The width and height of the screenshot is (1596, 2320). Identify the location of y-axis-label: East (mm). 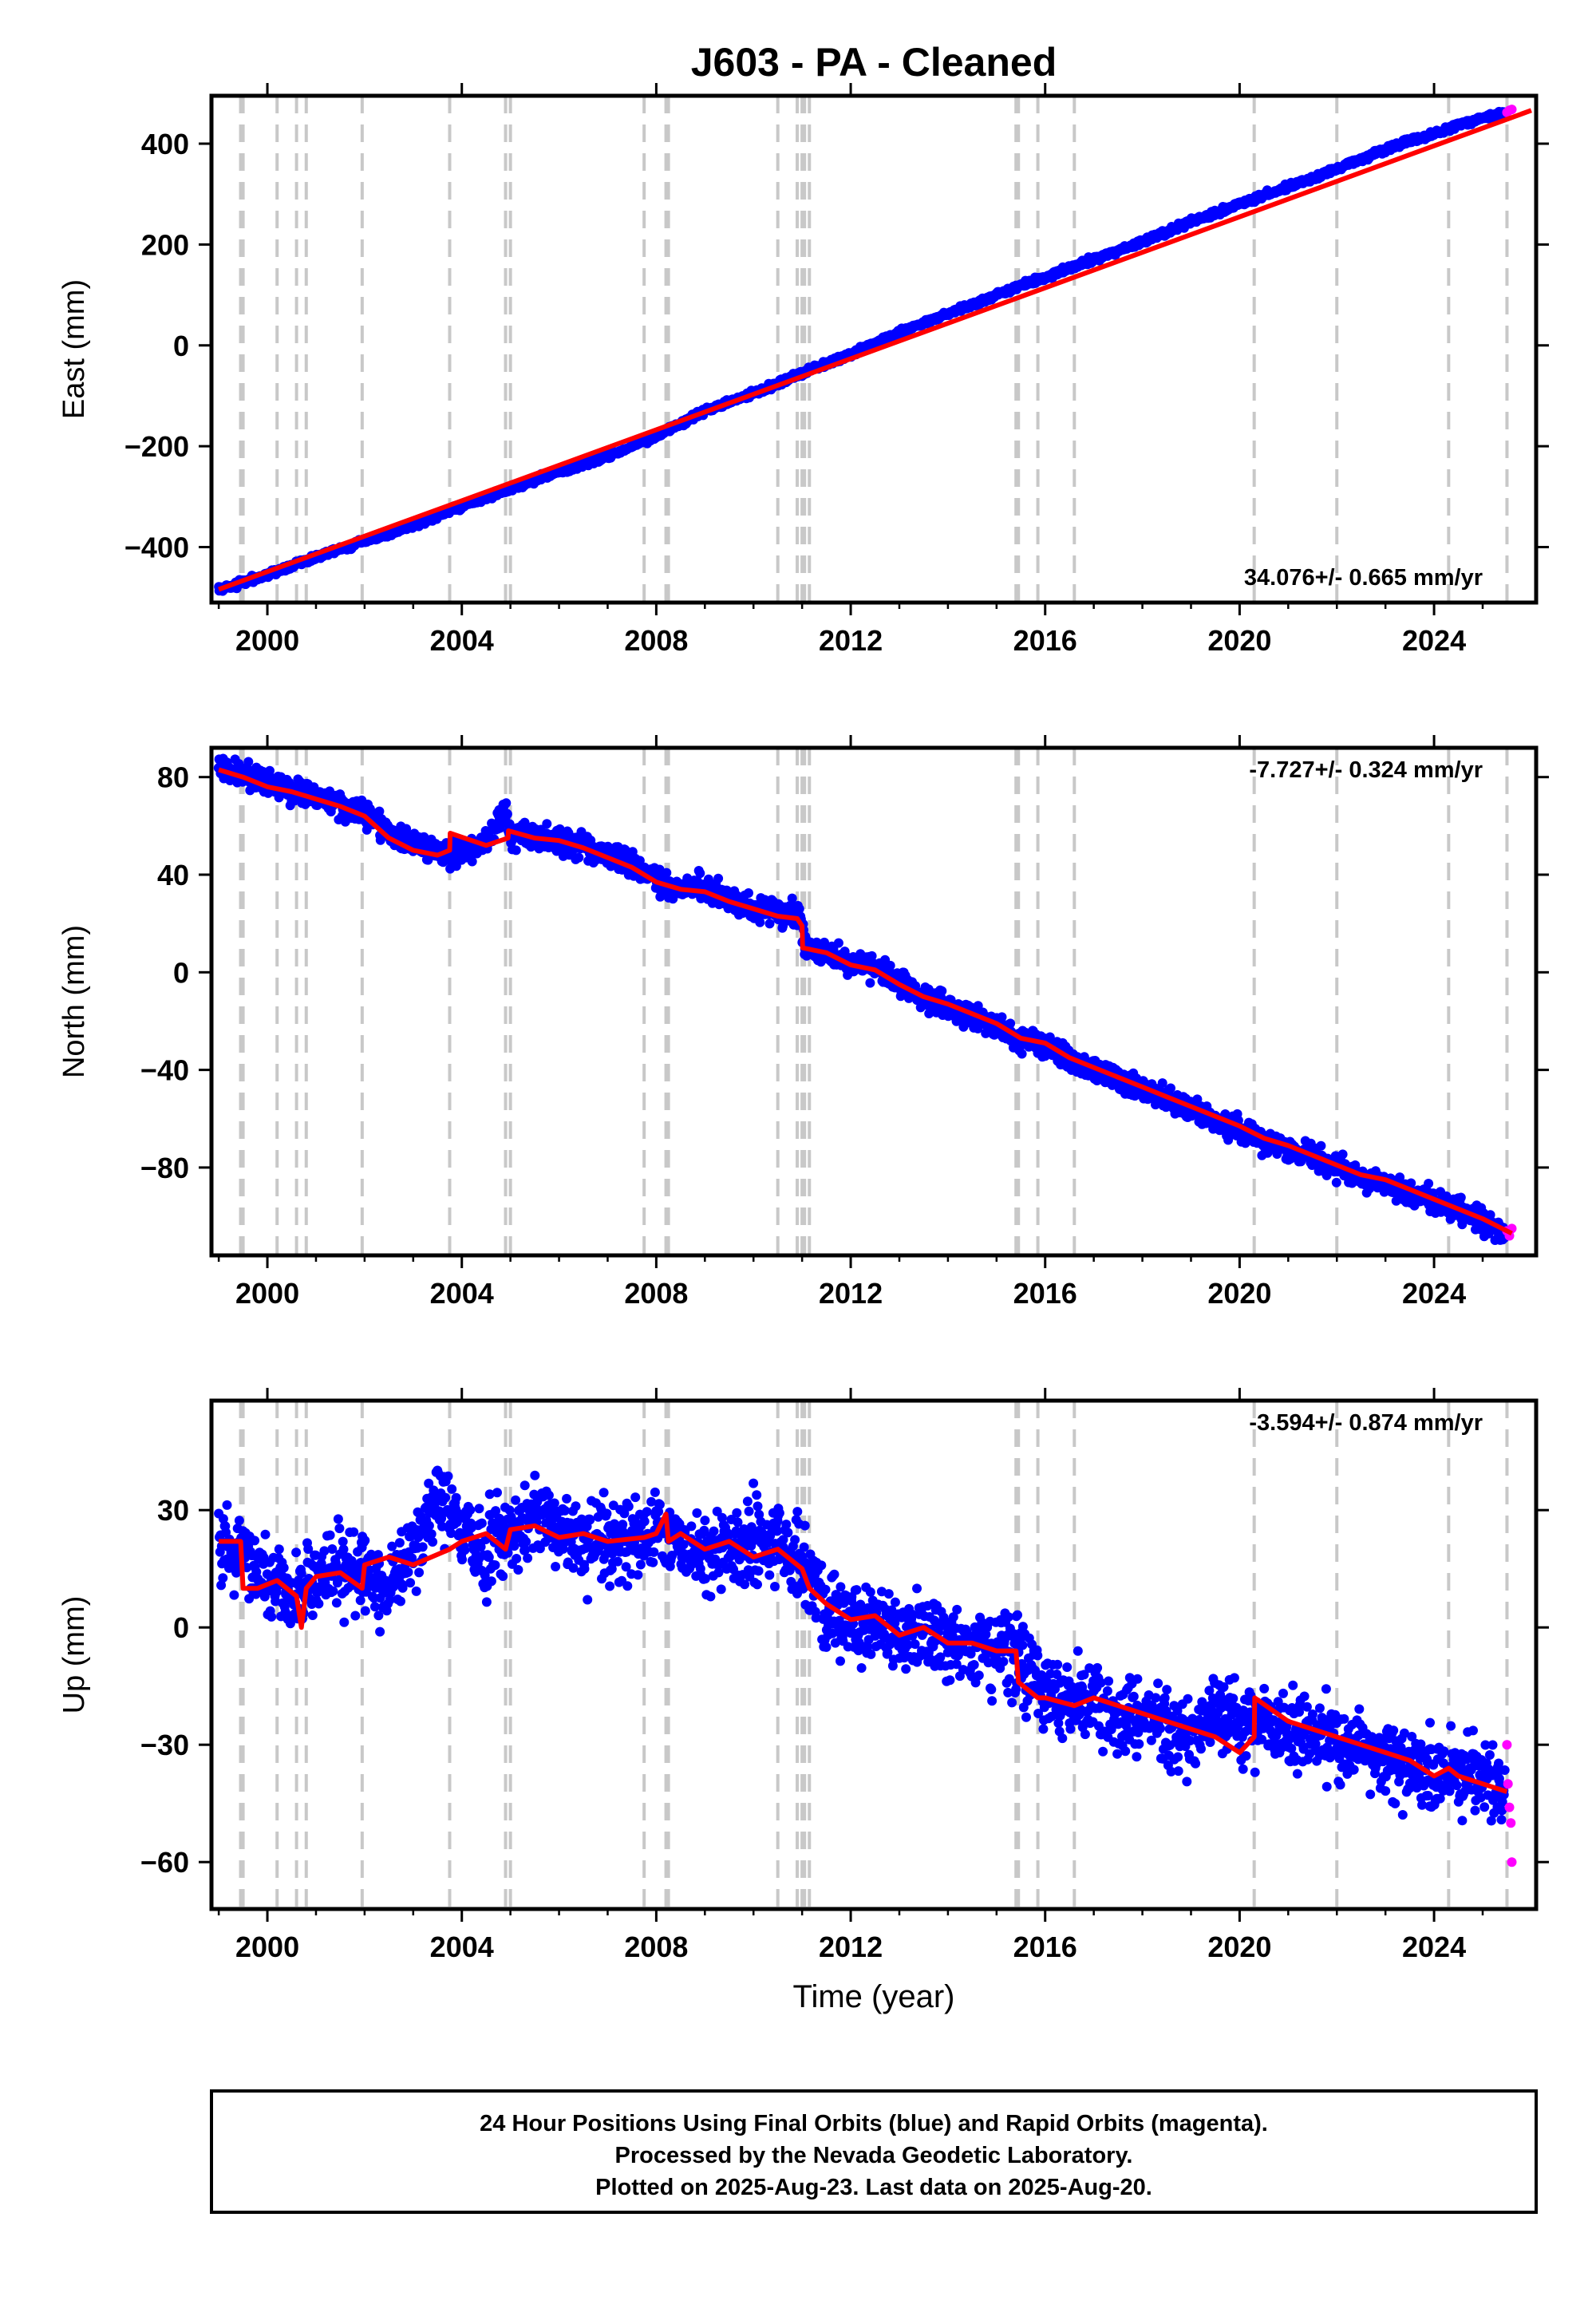
(74, 349).